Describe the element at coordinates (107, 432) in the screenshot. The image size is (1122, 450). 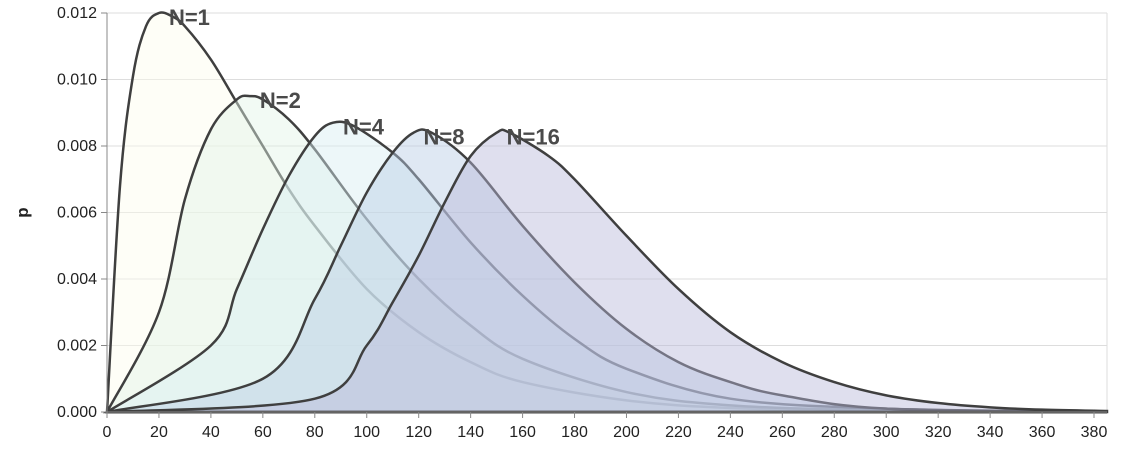
I see `x-tick-label: 0` at that location.